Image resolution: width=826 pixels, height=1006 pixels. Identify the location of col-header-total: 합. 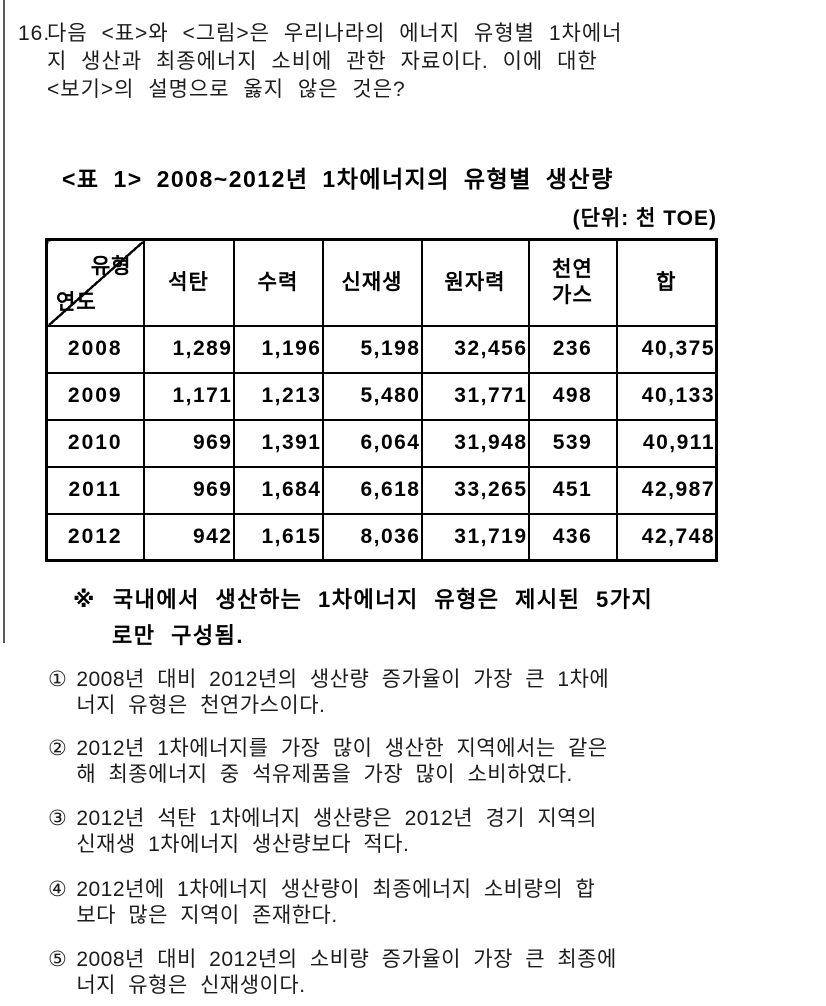
(666, 282).